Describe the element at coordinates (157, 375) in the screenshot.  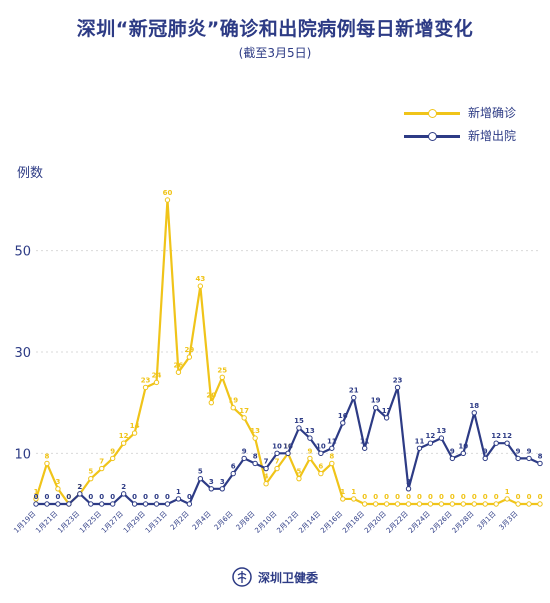
I see `data-label: 24` at that location.